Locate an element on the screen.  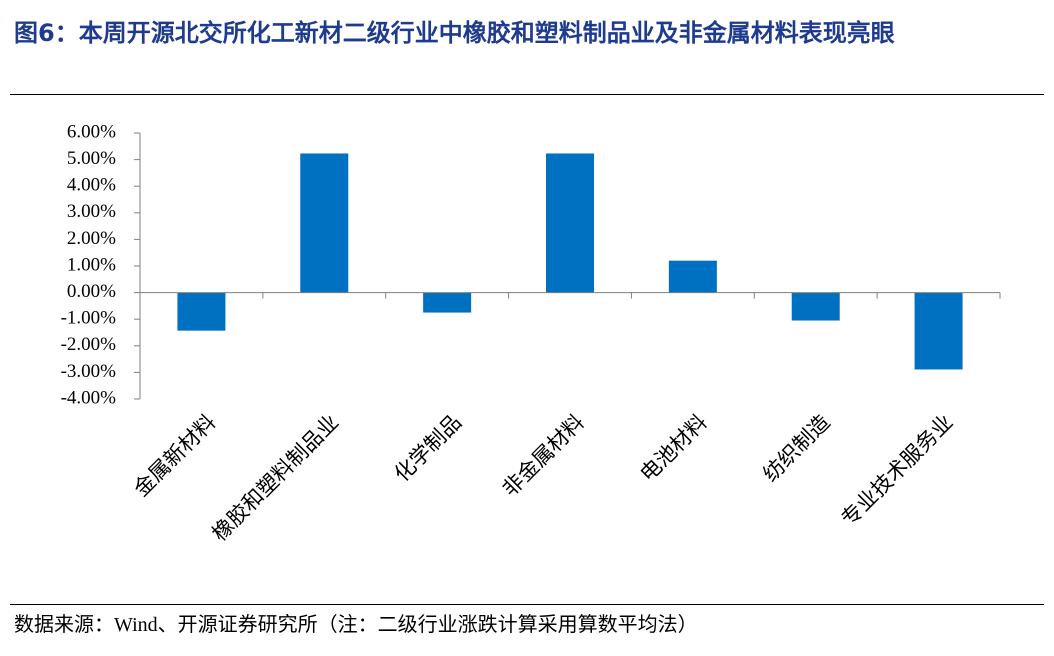
x-tick-label: 非金属材料 is located at coordinates (543, 455).